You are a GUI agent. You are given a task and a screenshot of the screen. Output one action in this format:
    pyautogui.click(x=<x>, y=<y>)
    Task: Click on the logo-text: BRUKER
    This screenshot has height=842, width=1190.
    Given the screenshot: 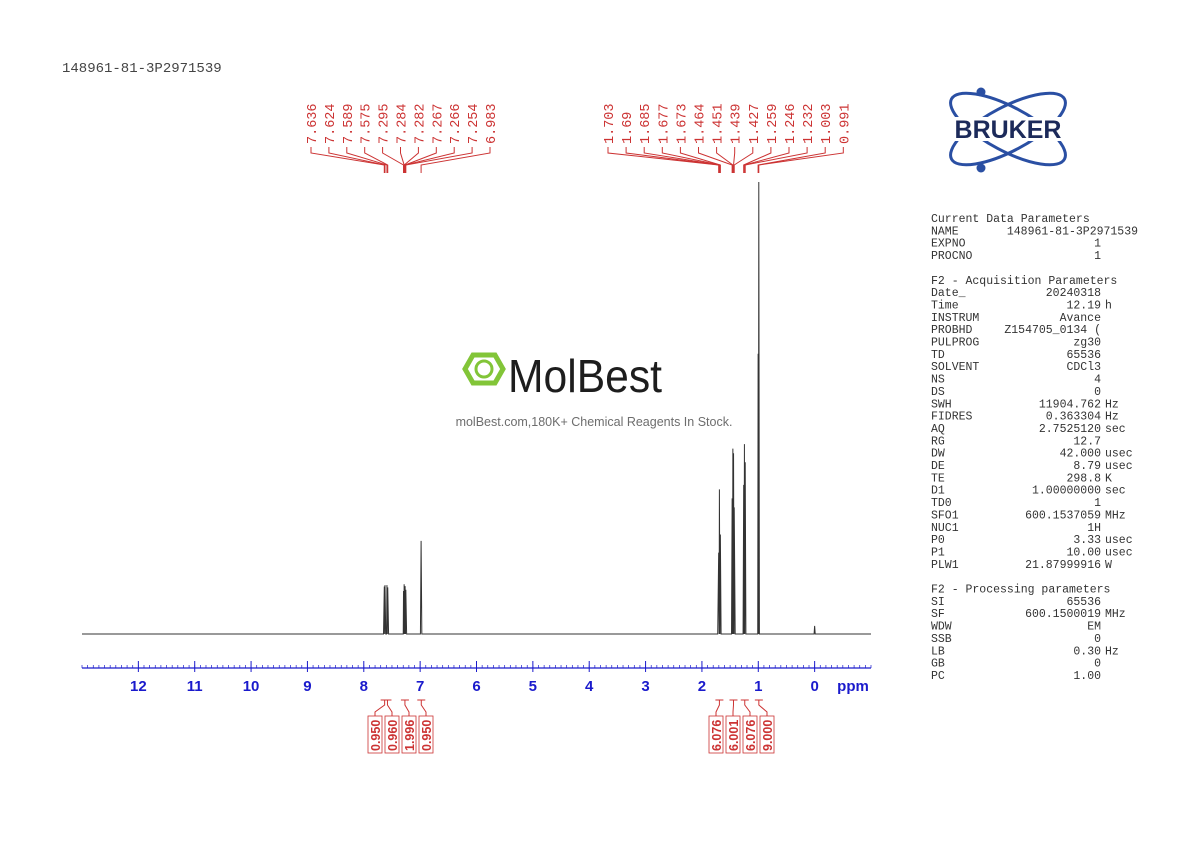 What is the action you would take?
    pyautogui.click(x=1008, y=130)
    